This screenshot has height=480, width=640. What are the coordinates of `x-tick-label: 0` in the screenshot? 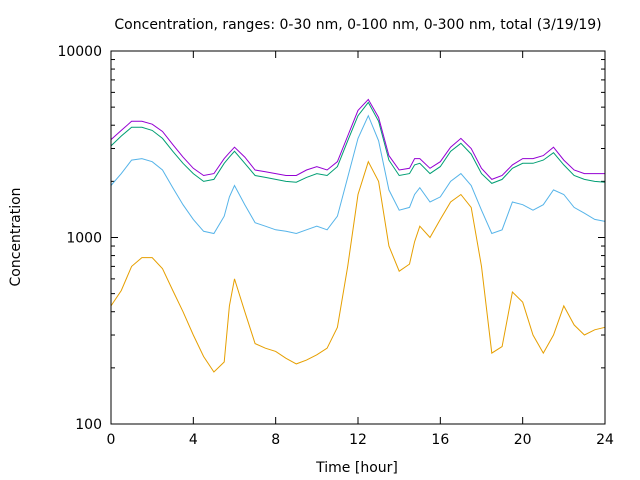 It's located at (111, 440).